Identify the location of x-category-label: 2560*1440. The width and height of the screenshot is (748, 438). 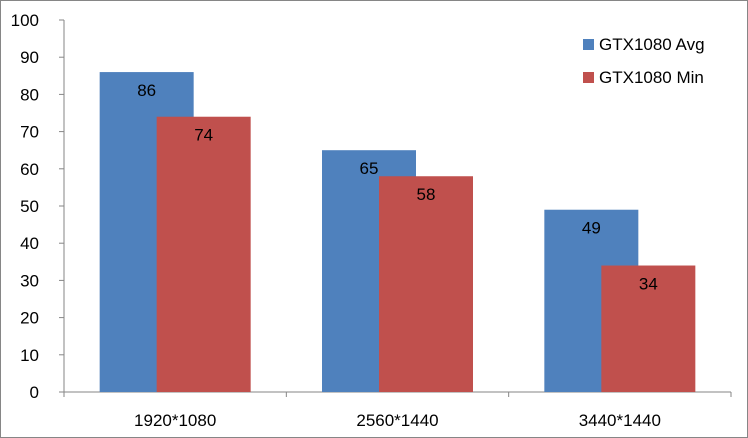
(397, 420).